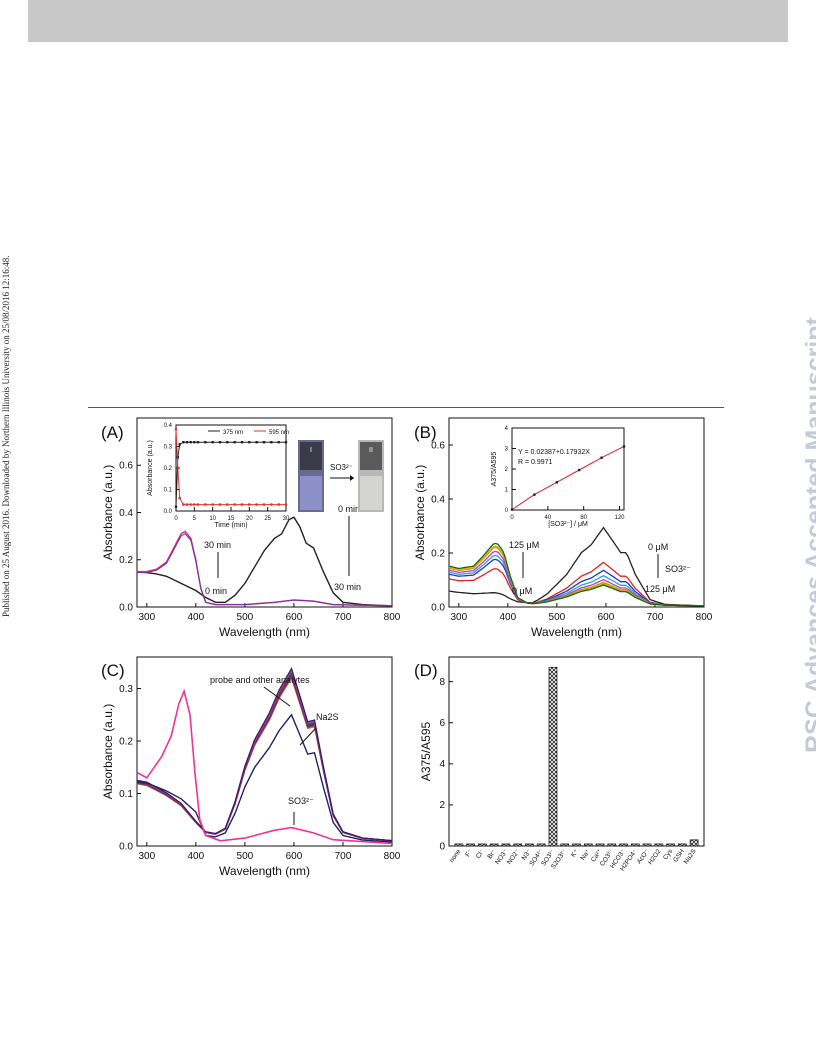 This screenshot has height=1056, width=816. I want to click on panel-a-inset-legend-label: 595 nm, so click(279, 433).